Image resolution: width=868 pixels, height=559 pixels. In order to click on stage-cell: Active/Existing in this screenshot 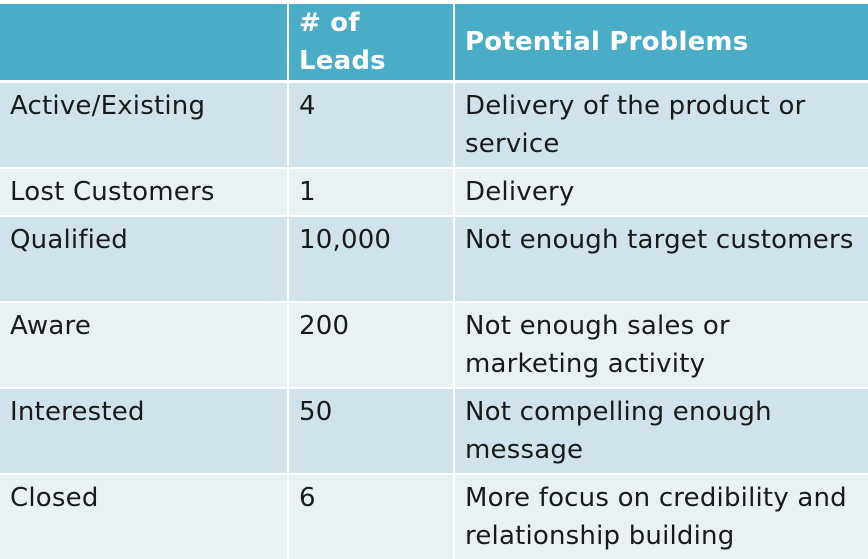, I will do `click(144, 124)`.